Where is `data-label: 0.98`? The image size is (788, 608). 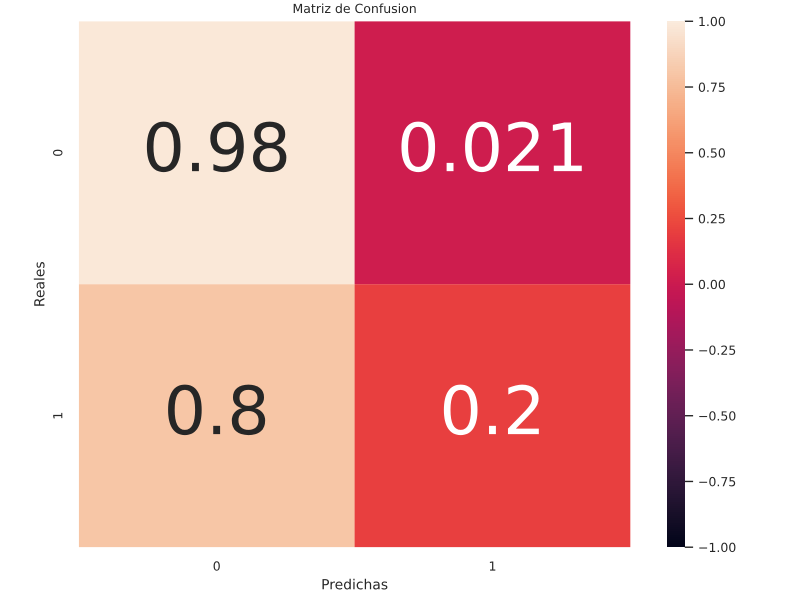 data-label: 0.98 is located at coordinates (216, 147).